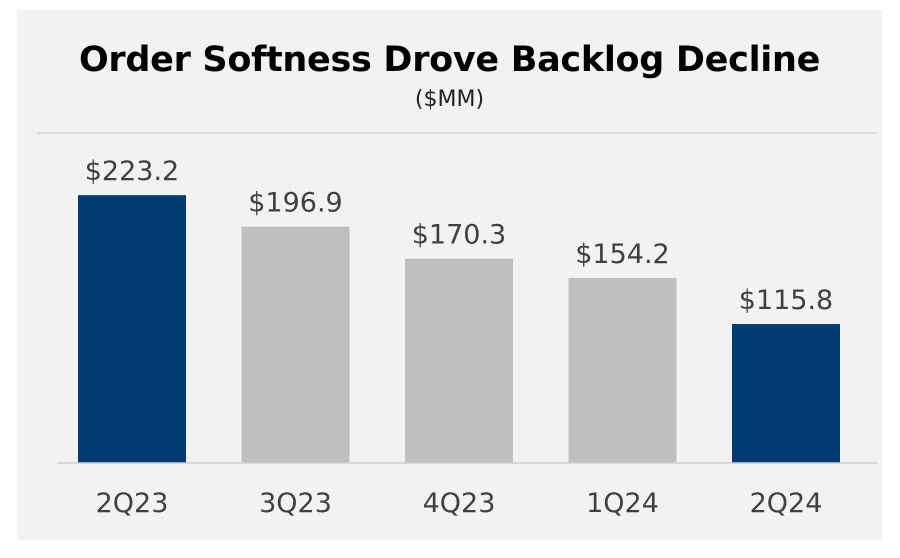 The image size is (900, 558). I want to click on value-label-4q23: $170.3, so click(459, 235).